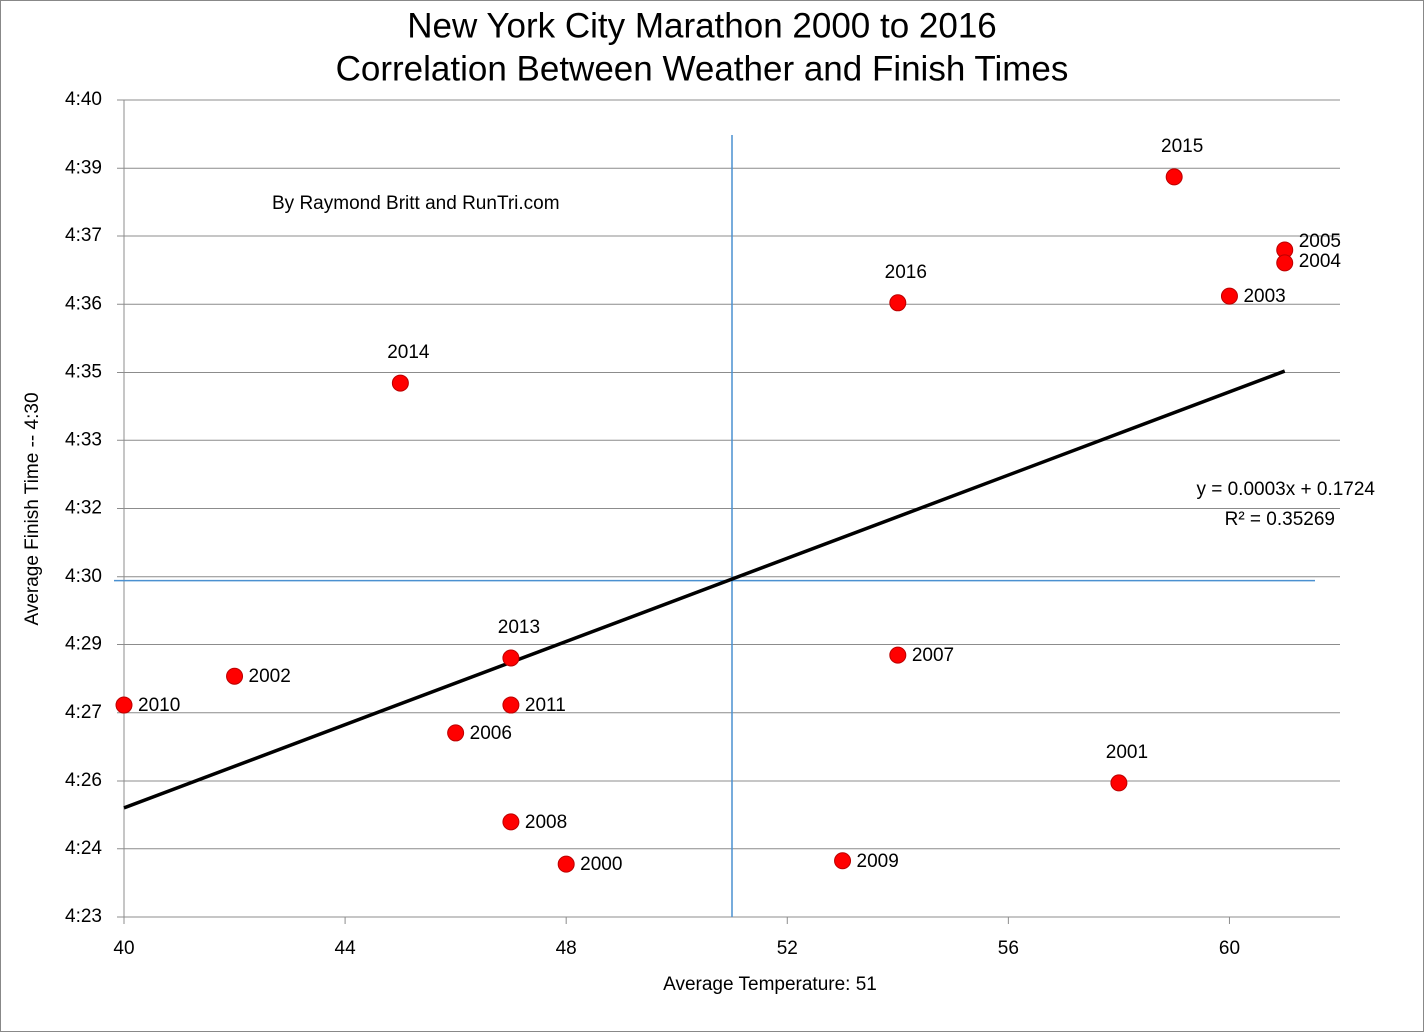  I want to click on x-tick-label: 60, so click(1229, 948).